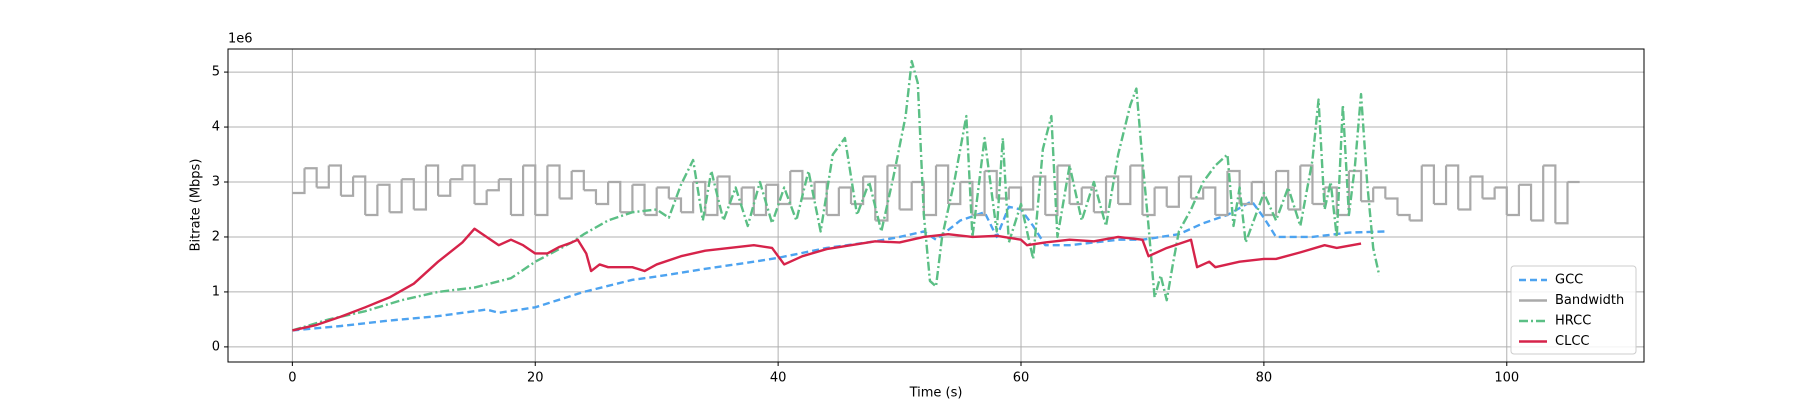  Describe the element at coordinates (216, 346) in the screenshot. I see `y-tick-label: 0` at that location.